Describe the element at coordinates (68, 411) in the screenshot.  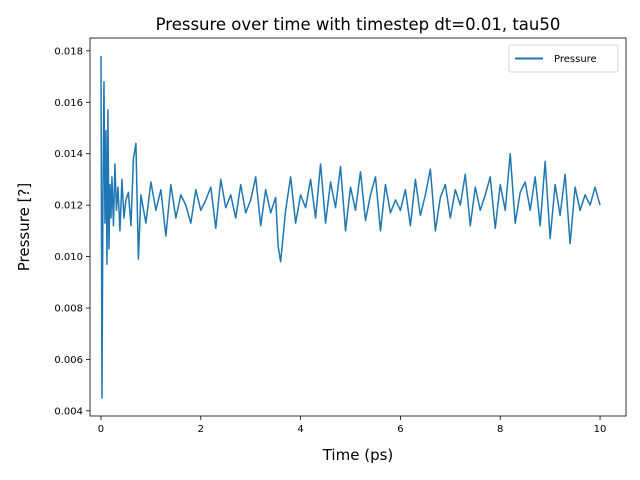
I see `y-tick-label: 0.004` at that location.